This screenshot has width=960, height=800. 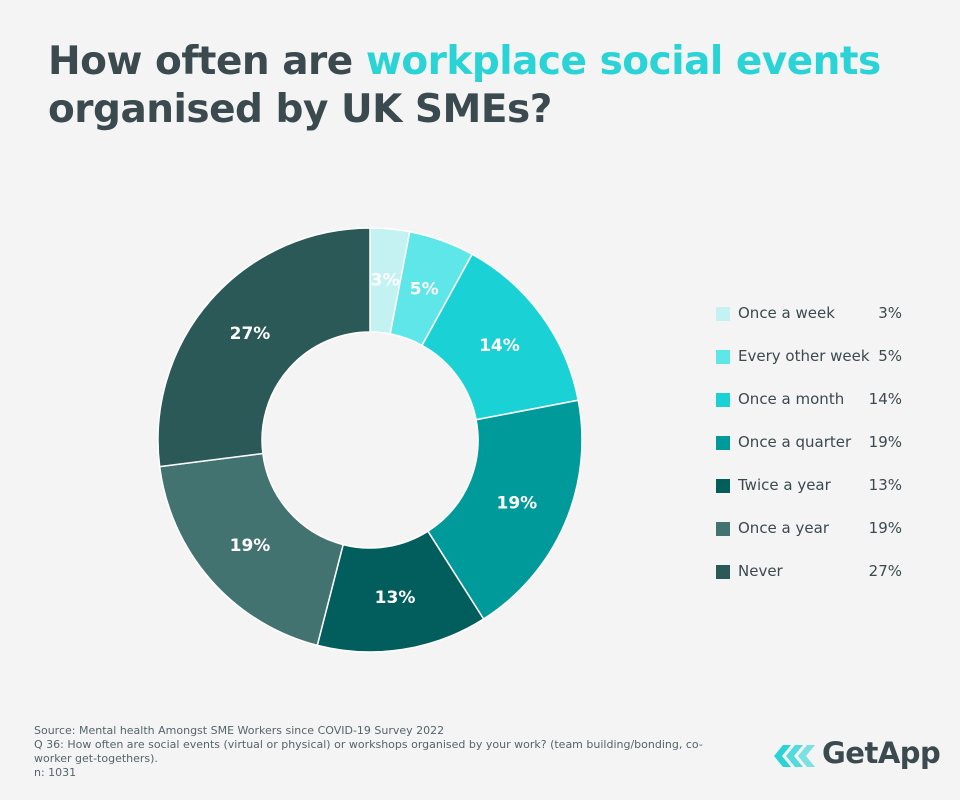 I want to click on donut-slice-label: 3%, so click(x=385, y=281).